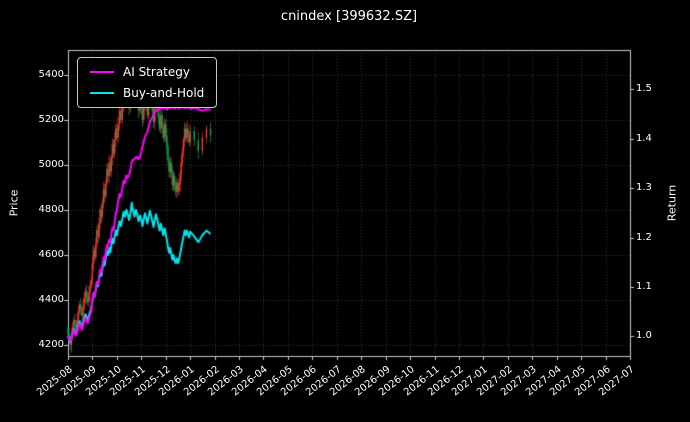  What do you see at coordinates (164, 93) in the screenshot?
I see `legend-label-buy-and-hold: Buy-and-Hold` at bounding box center [164, 93].